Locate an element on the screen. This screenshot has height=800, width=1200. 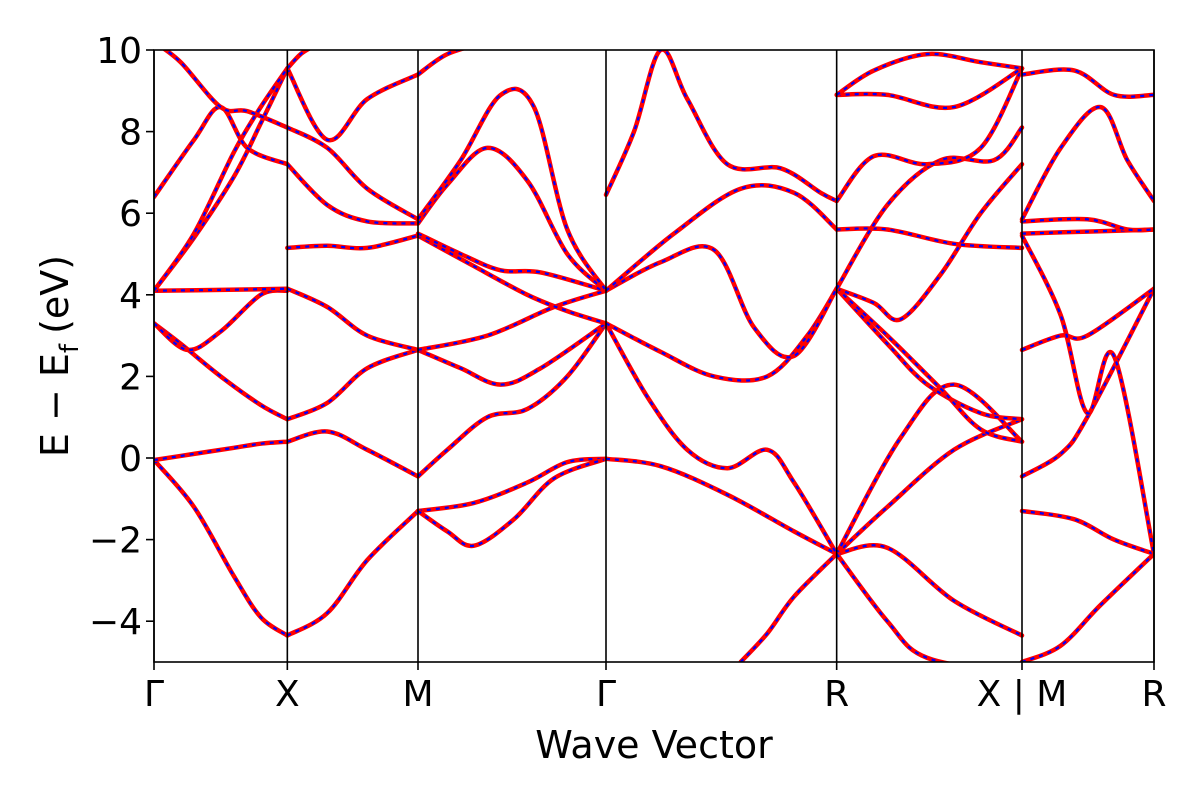
y-tick-label: 10 is located at coordinates (119, 51).